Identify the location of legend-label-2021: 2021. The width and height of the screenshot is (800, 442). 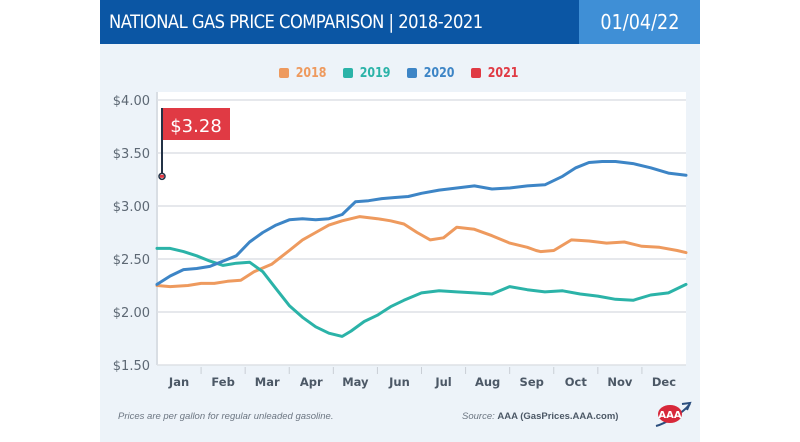
(503, 73).